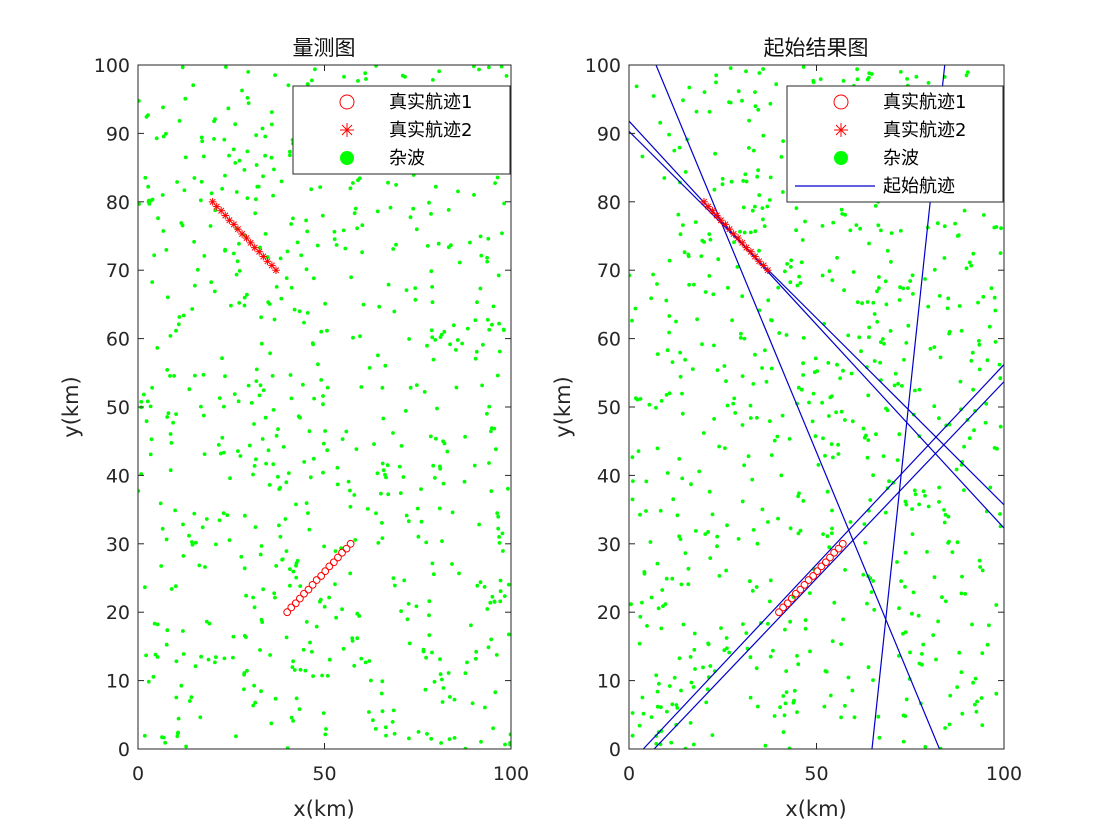  What do you see at coordinates (244, 236) in the screenshot?
I see `true-track-2-points` at bounding box center [244, 236].